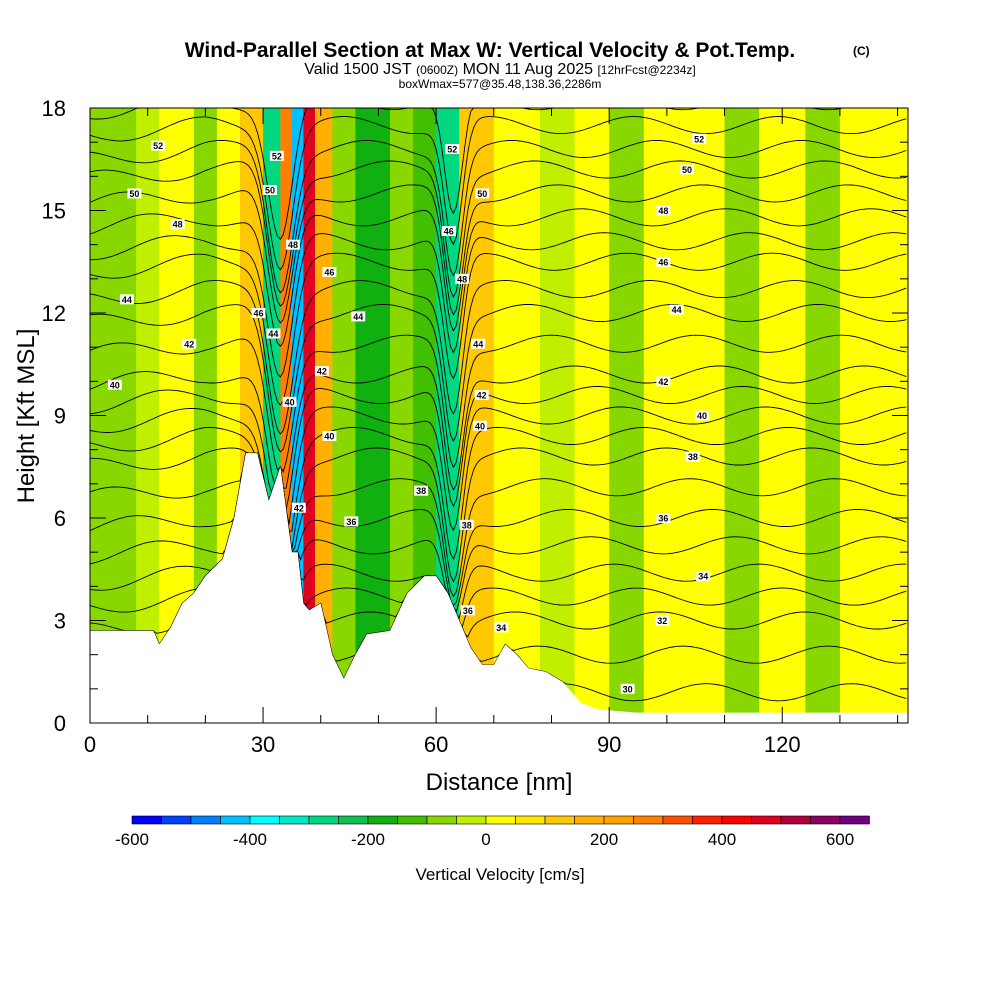 The image size is (1000, 1000). I want to click on y-tick-label: 6, so click(60, 518).